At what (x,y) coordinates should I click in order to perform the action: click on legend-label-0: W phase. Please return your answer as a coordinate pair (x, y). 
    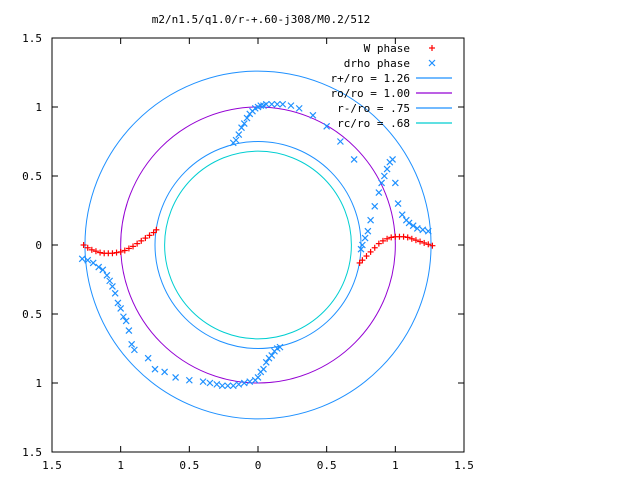
    Looking at the image, I should click on (387, 48).